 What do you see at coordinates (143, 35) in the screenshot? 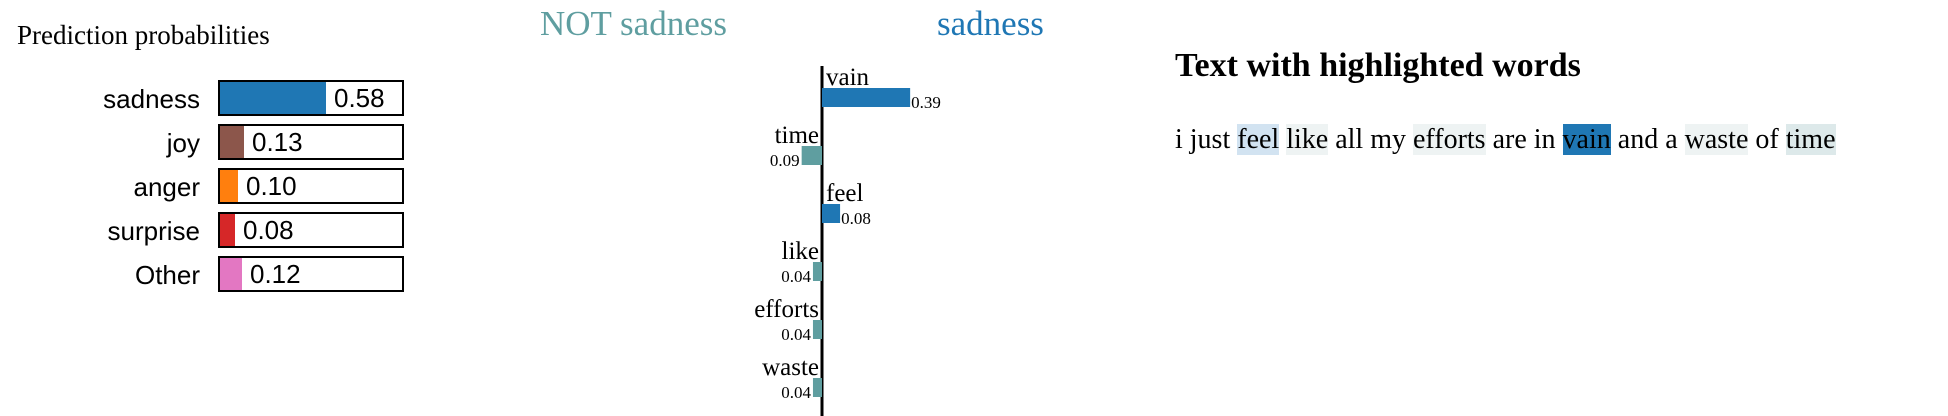
I see `prediction-probabilities-title: Prediction probabilities` at bounding box center [143, 35].